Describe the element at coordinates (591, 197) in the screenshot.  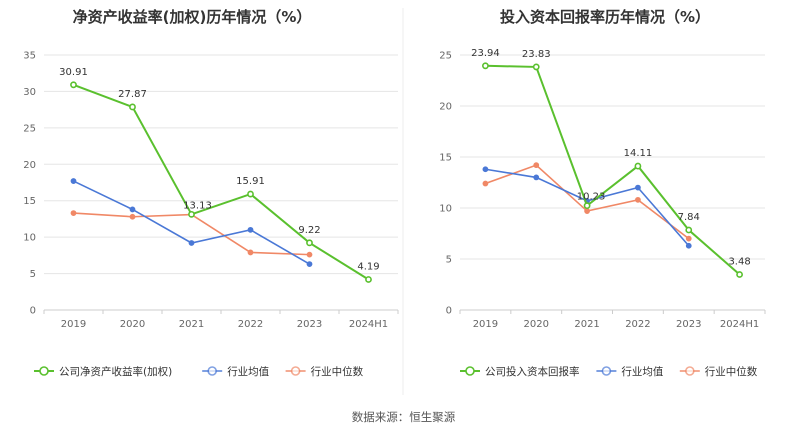
I see `data-label: 10.23` at that location.